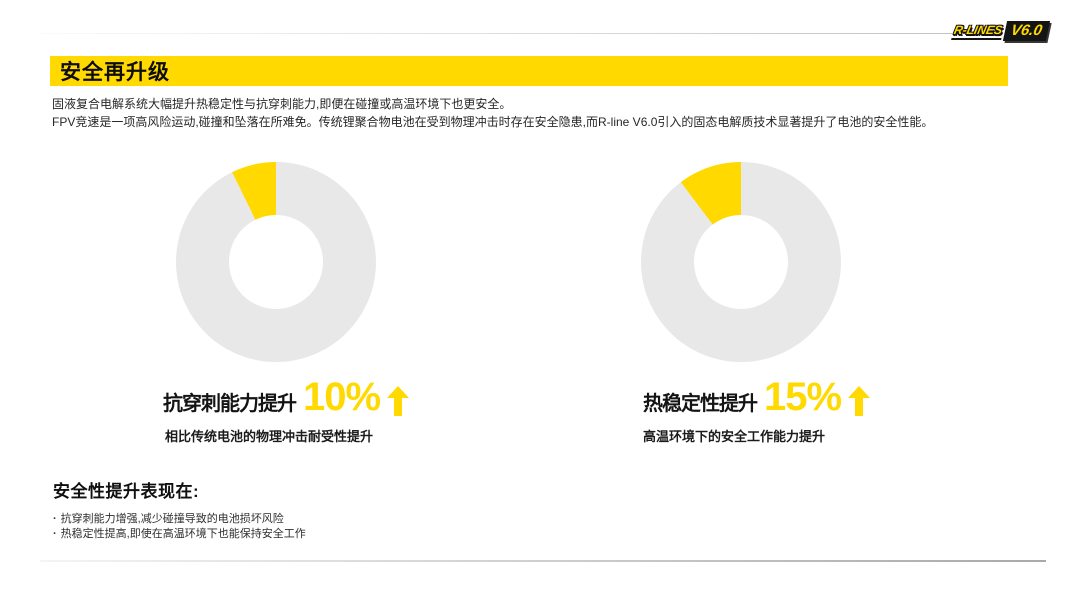 Image resolution: width=1080 pixels, height=593 pixels. I want to click on stat-value: 15%, so click(803, 397).